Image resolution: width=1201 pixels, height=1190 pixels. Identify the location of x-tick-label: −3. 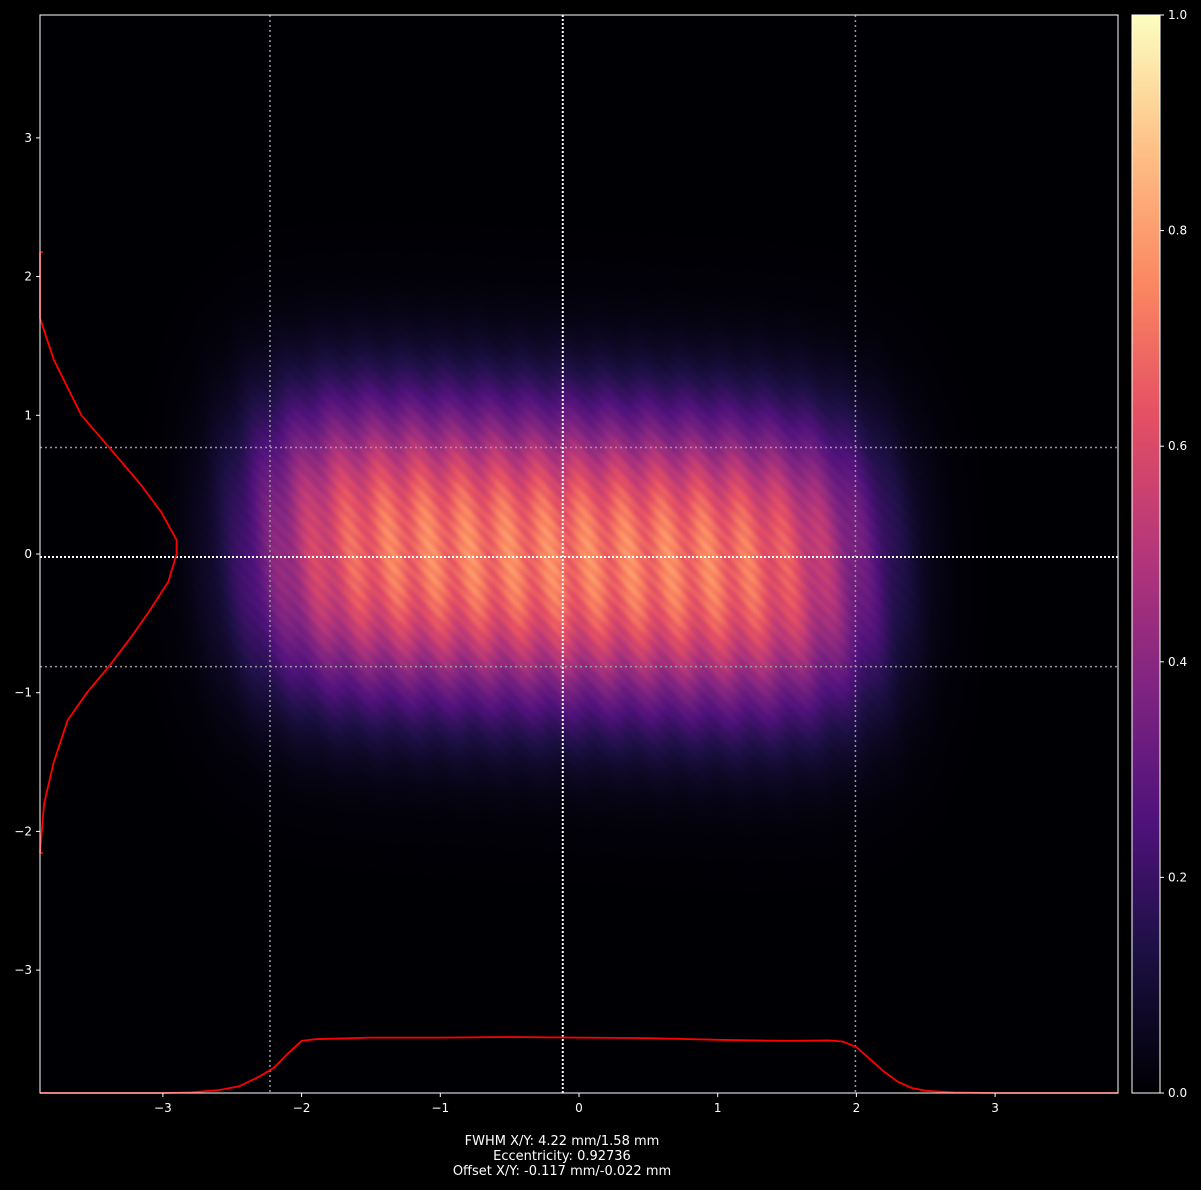
(163, 1108).